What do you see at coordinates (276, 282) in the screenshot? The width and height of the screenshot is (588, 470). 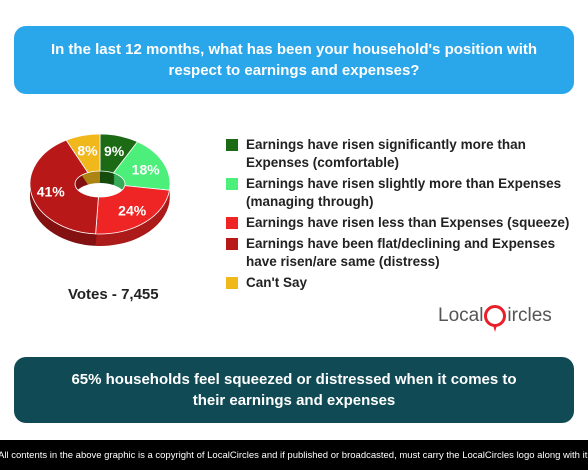 I see `legend-label: Can't Say` at bounding box center [276, 282].